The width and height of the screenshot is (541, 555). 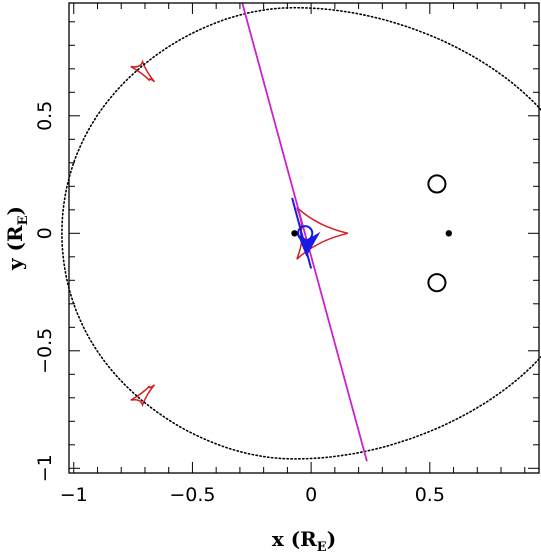 What do you see at coordinates (143, 396) in the screenshot?
I see `caustic-planetary-bottom` at bounding box center [143, 396].